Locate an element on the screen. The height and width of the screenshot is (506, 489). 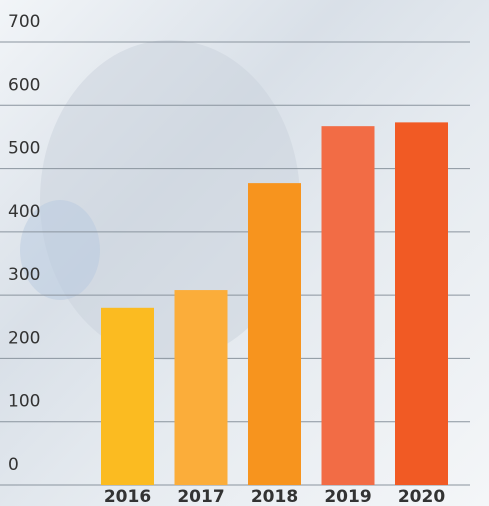
y-tick-label: 0 is located at coordinates (13, 465).